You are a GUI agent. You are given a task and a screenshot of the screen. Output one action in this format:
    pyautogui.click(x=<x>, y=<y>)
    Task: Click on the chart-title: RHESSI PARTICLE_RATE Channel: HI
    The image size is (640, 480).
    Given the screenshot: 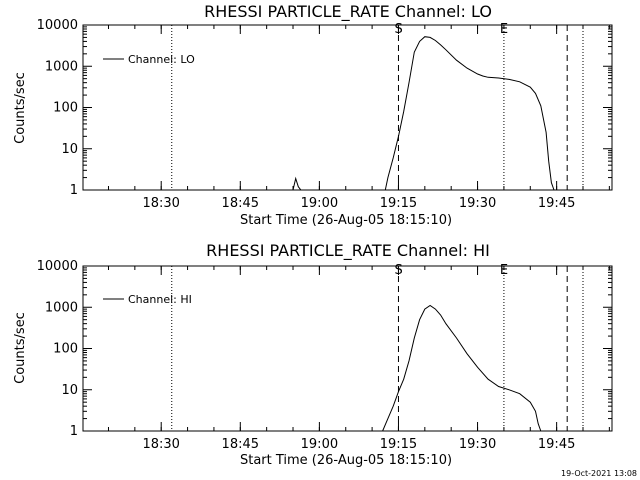 What is the action you would take?
    pyautogui.click(x=348, y=251)
    